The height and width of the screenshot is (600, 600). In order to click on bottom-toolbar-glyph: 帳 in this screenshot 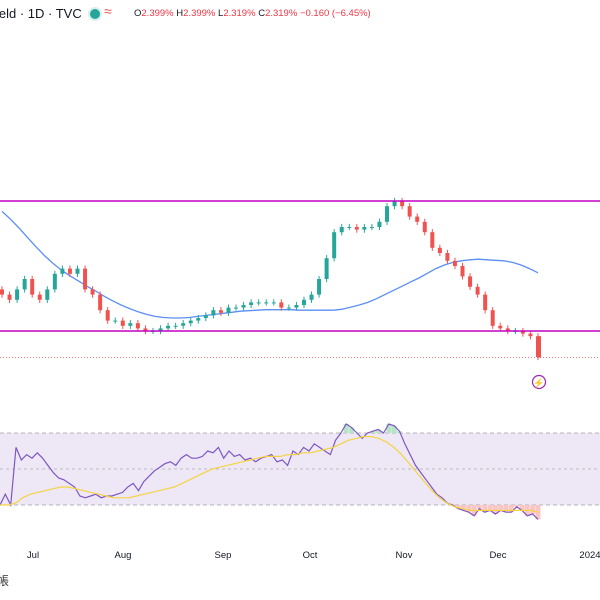, I will do `click(5, 581)`.